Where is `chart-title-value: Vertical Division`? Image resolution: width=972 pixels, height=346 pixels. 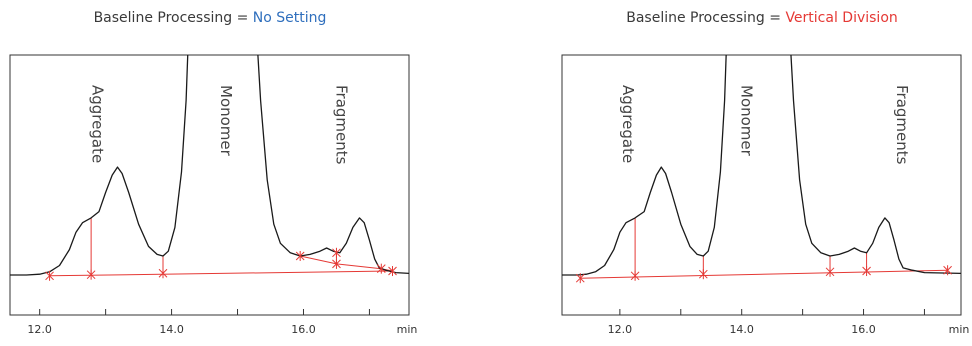 chart-title-value: Vertical Division is located at coordinates (841, 18).